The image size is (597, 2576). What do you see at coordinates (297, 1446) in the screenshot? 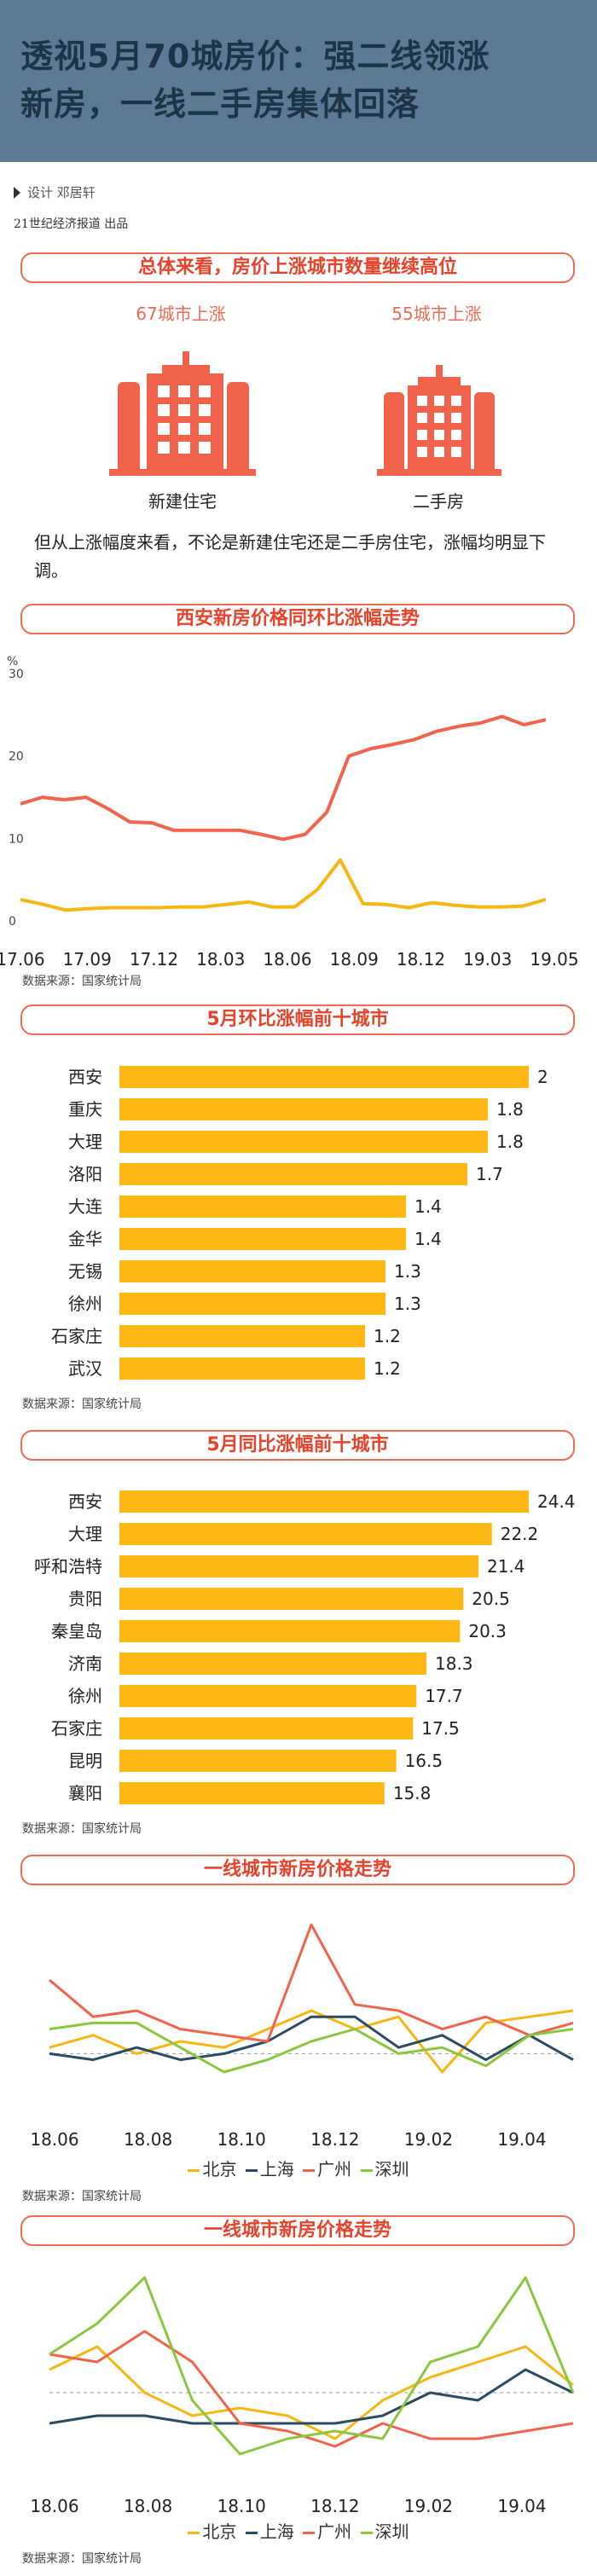
I see `chart-title-yoy-top10: 5月同比涨幅前十城市` at bounding box center [297, 1446].